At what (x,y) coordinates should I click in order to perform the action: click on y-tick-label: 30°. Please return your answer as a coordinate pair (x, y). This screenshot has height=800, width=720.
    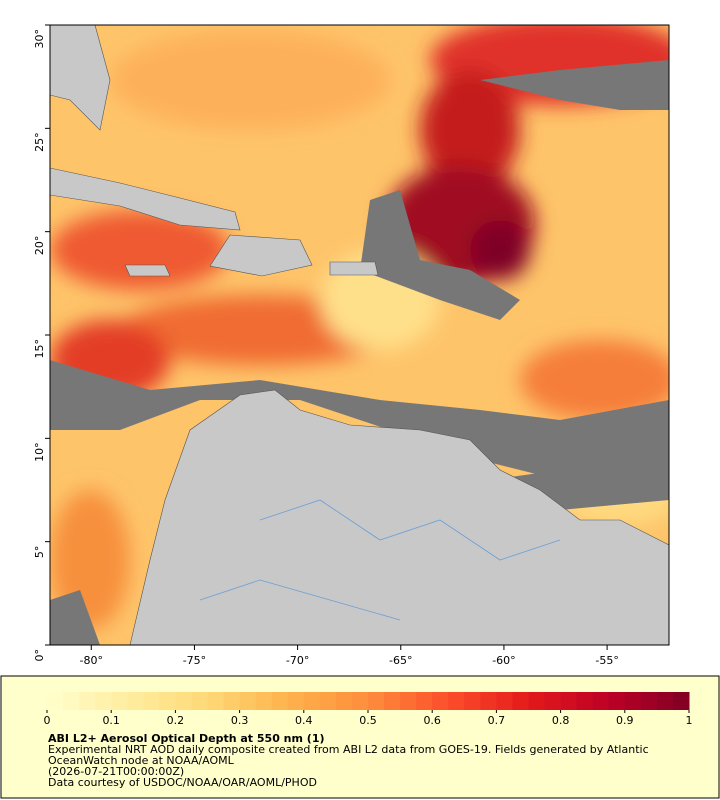
    Looking at the image, I should click on (39, 39).